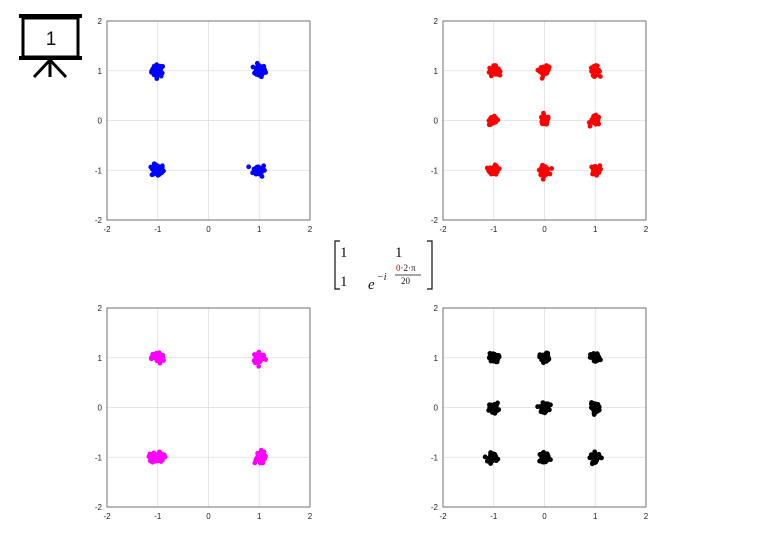 This screenshot has height=544, width=758. I want to click on left-bracket, so click(337, 265).